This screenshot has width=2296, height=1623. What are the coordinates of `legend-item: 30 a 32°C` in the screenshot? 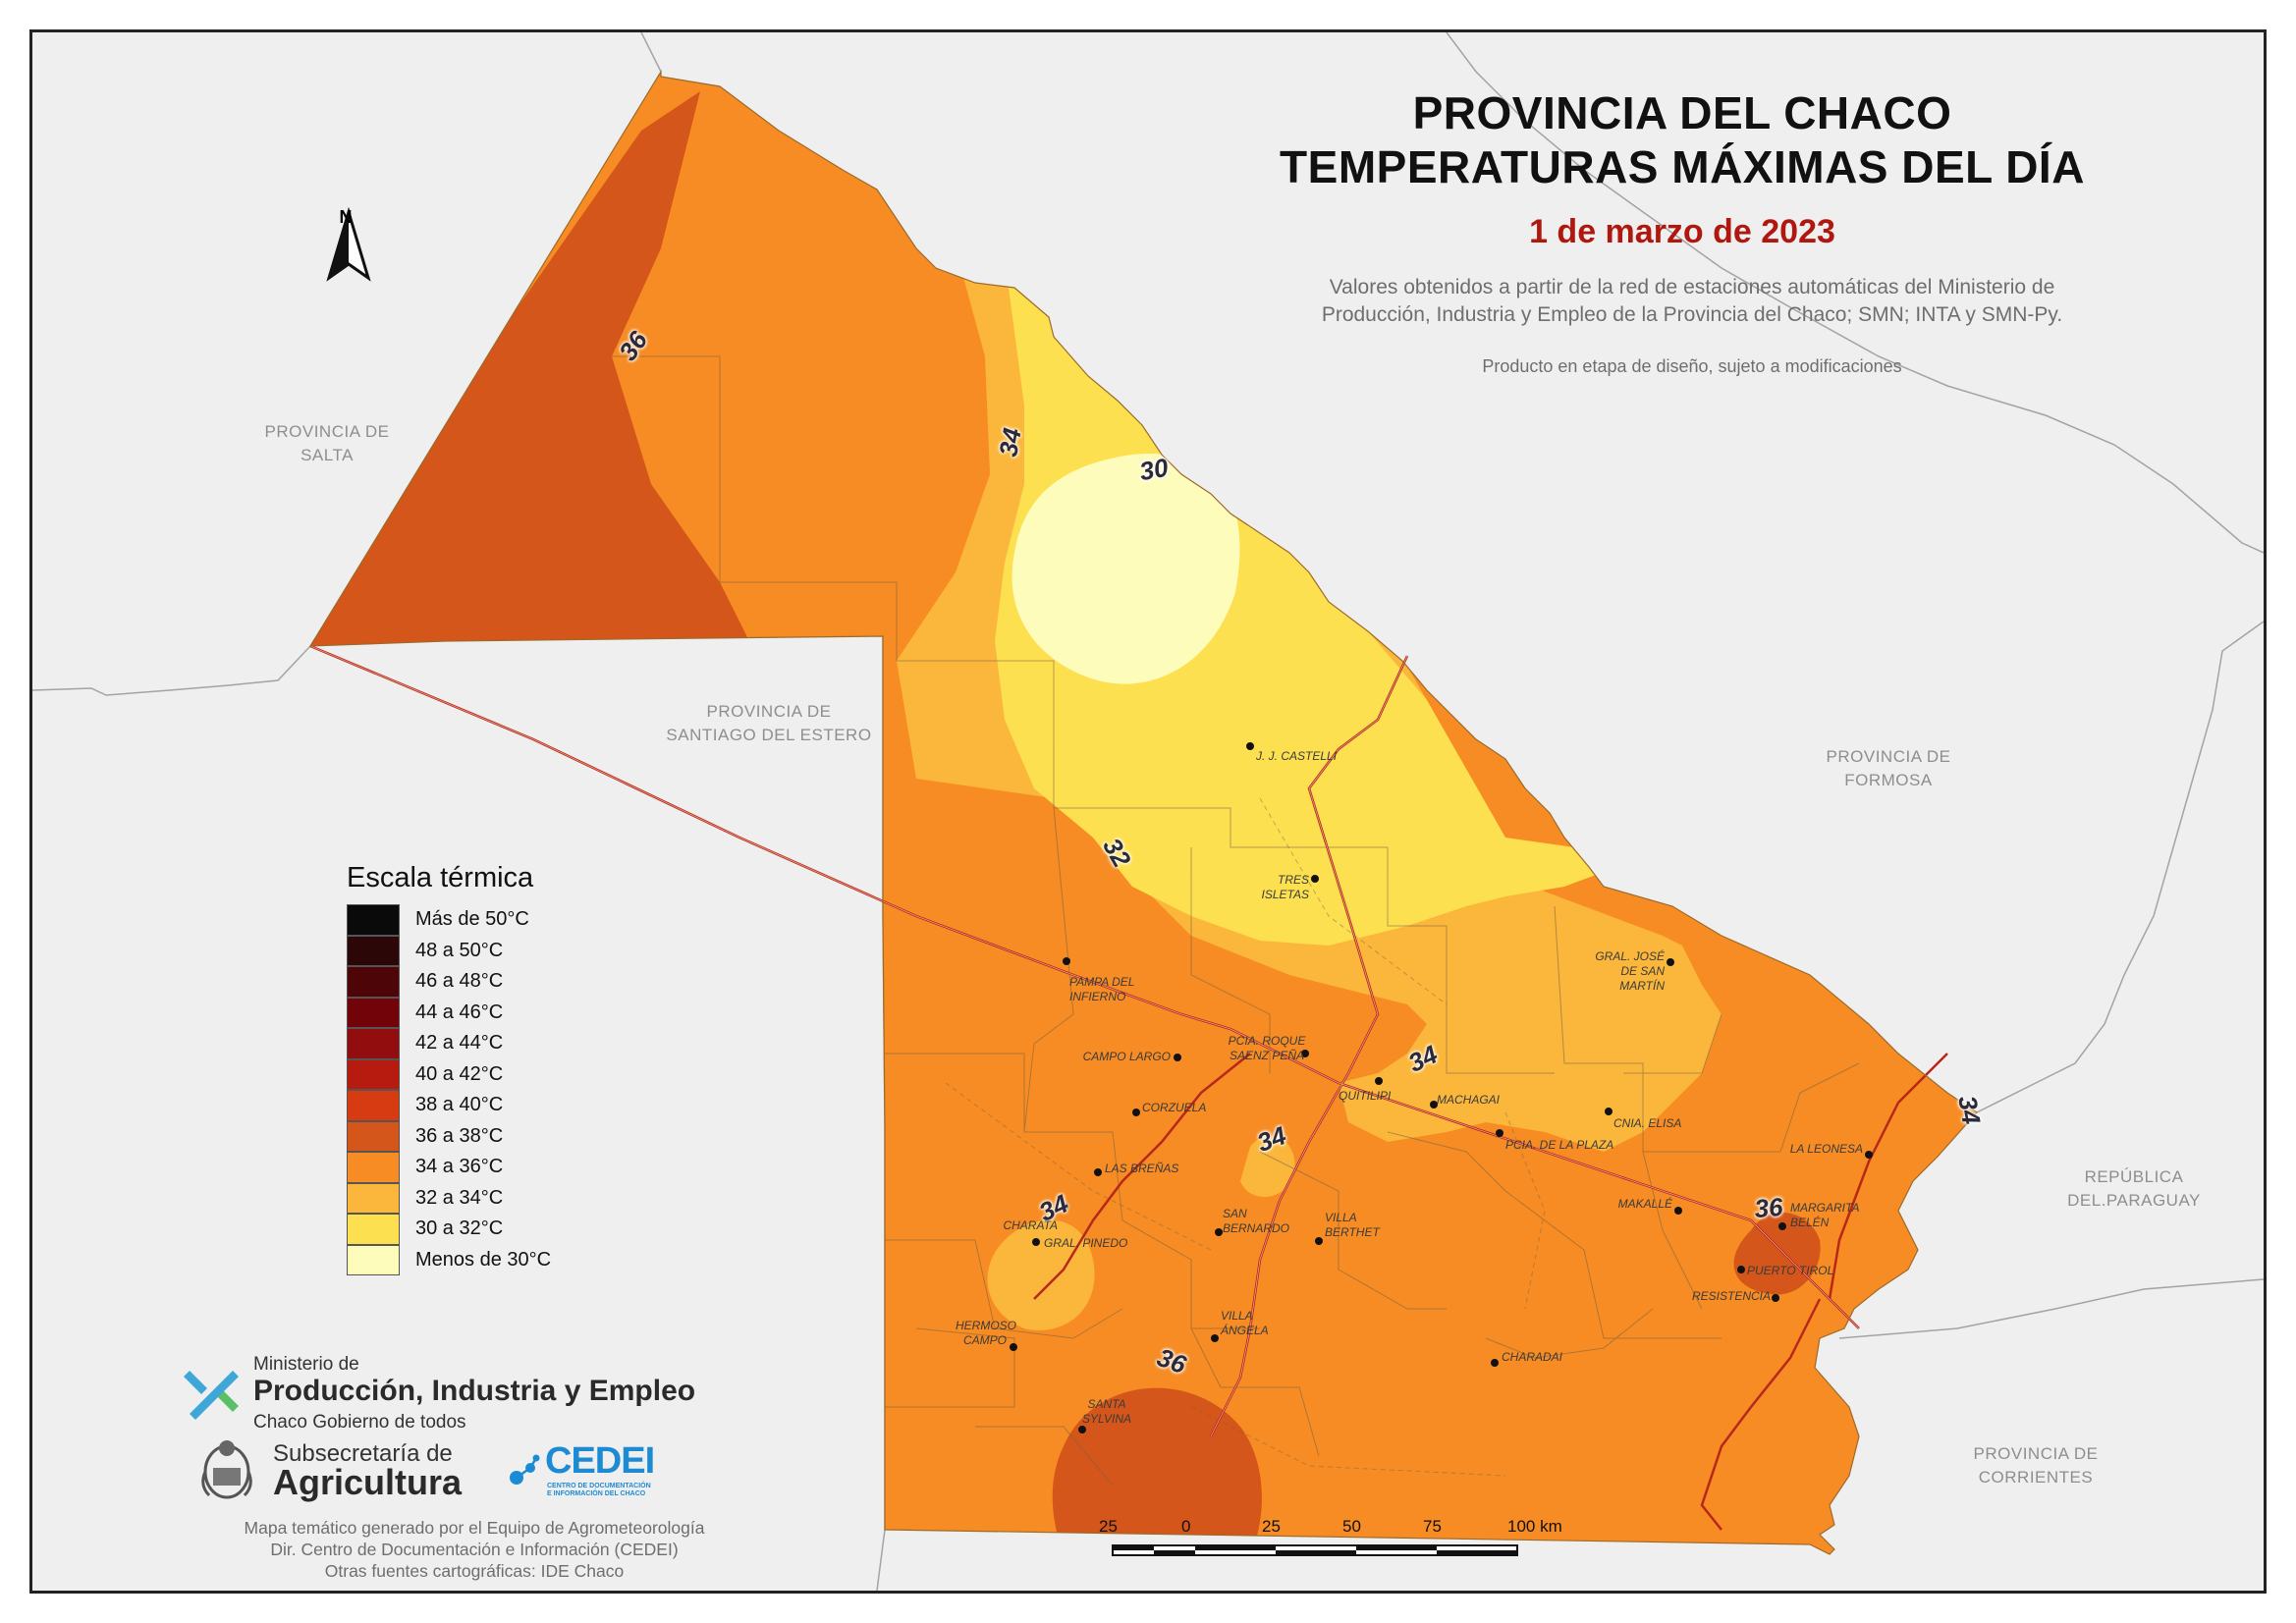 It's located at (449, 1229).